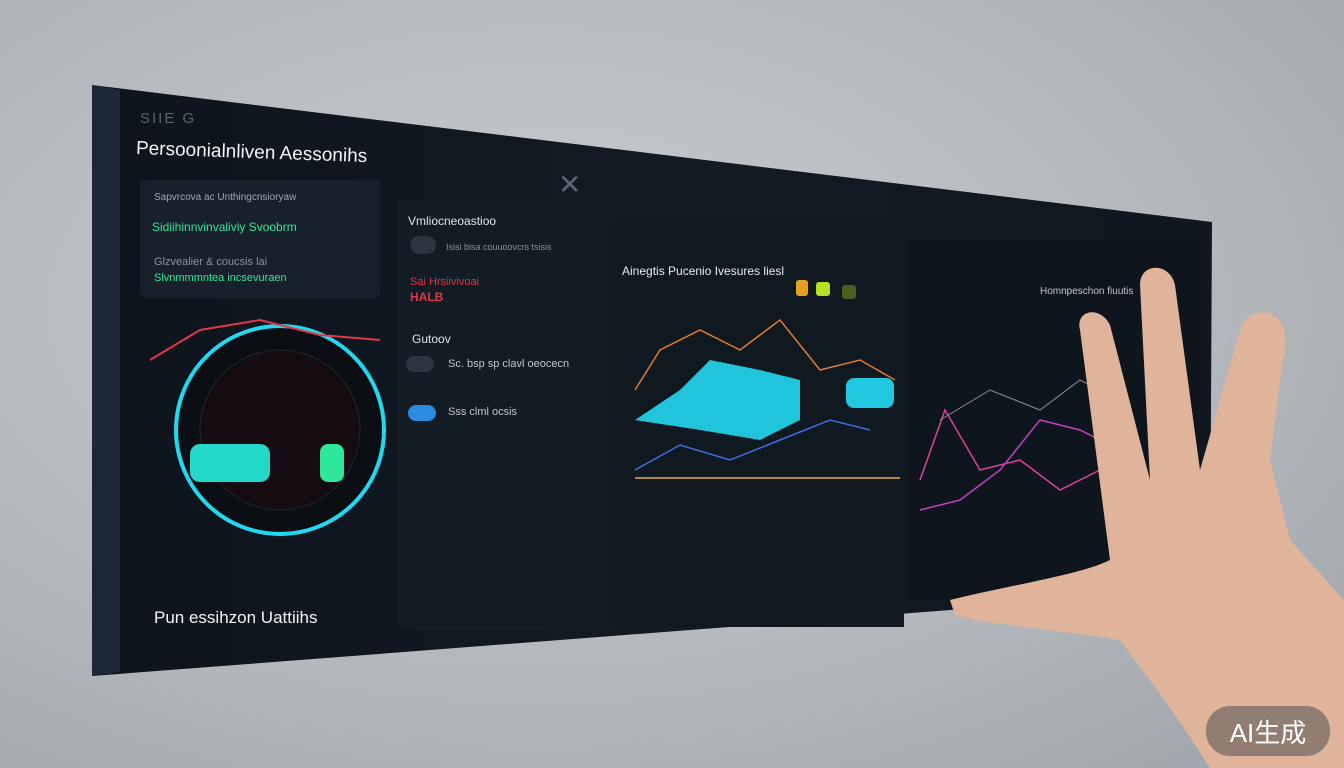  I want to click on card-title: Vmliocneoastioo, so click(452, 221).